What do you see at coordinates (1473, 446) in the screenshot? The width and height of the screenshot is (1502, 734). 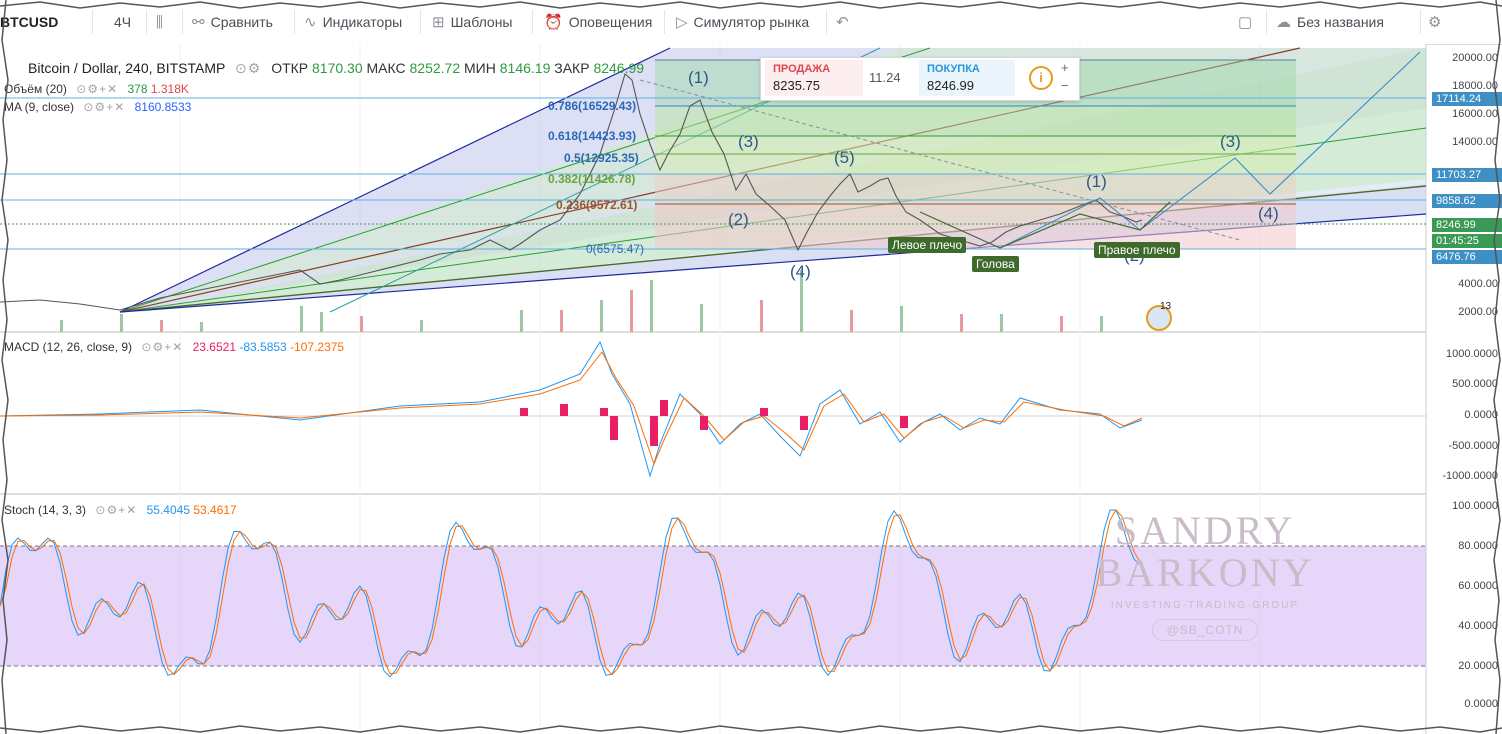 I see `macd-tick: -500.0000` at bounding box center [1473, 446].